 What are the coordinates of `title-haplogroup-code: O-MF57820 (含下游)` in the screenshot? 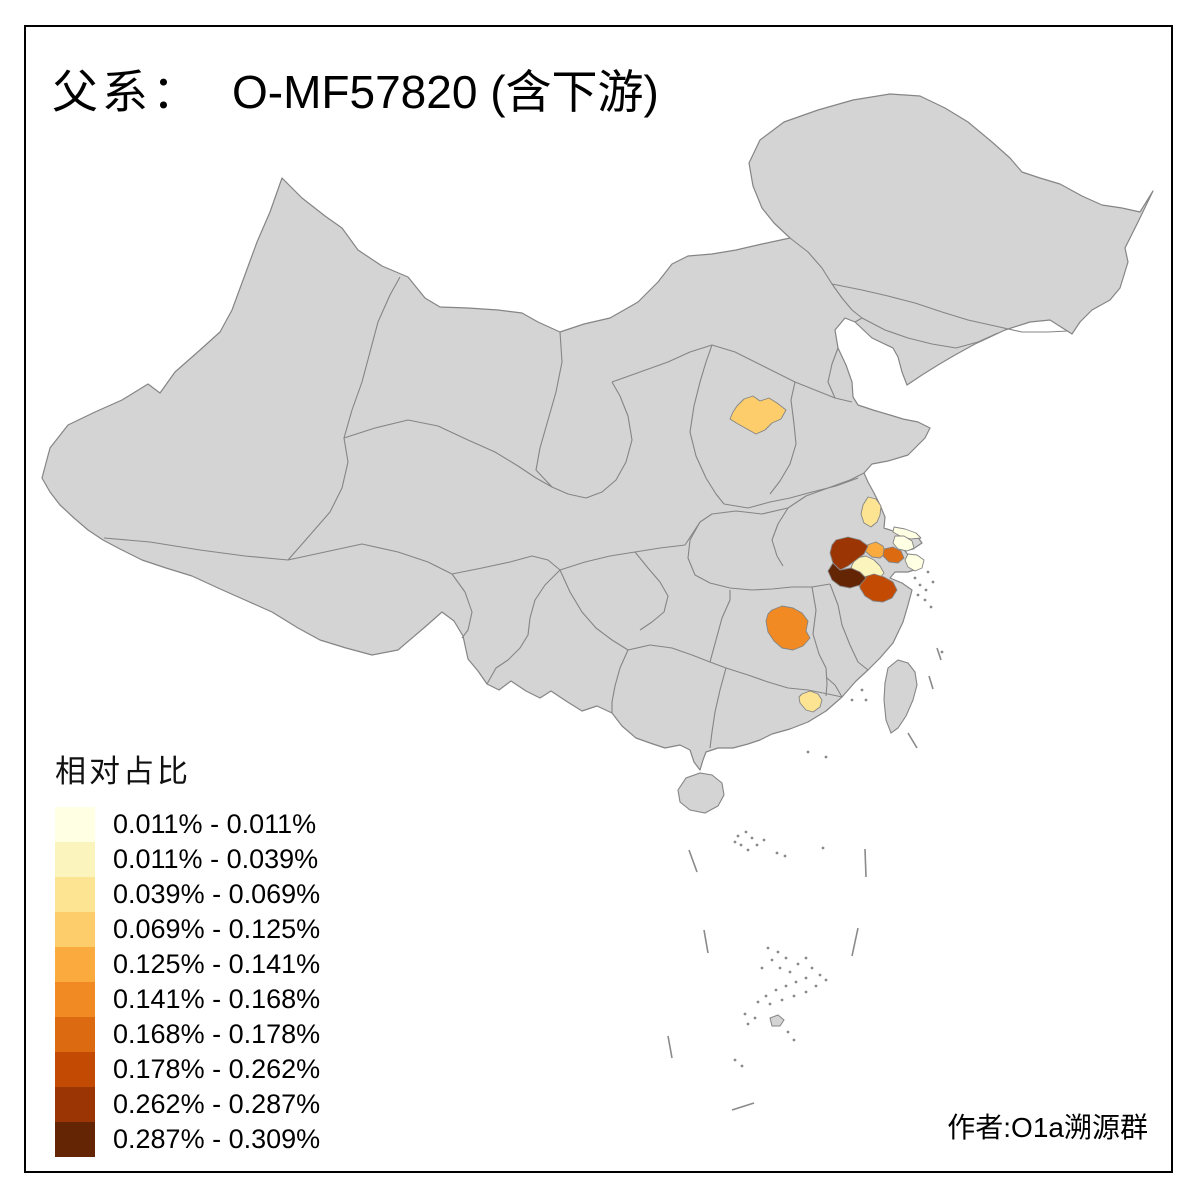 It's located at (445, 92).